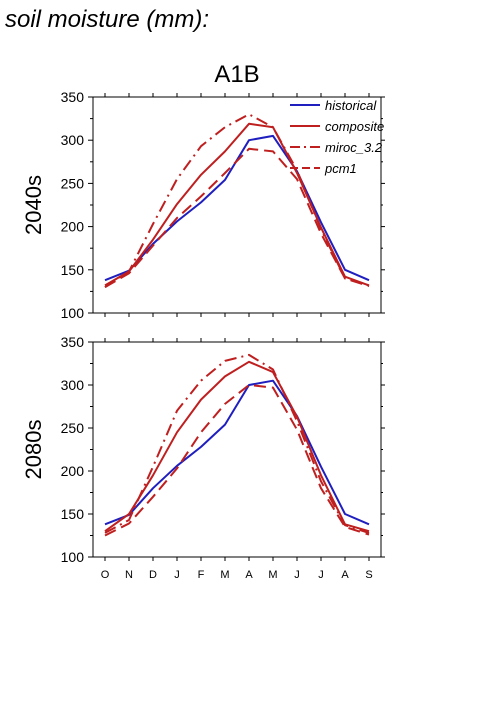 The height and width of the screenshot is (709, 501). I want to click on legend-label: historical, so click(351, 105).